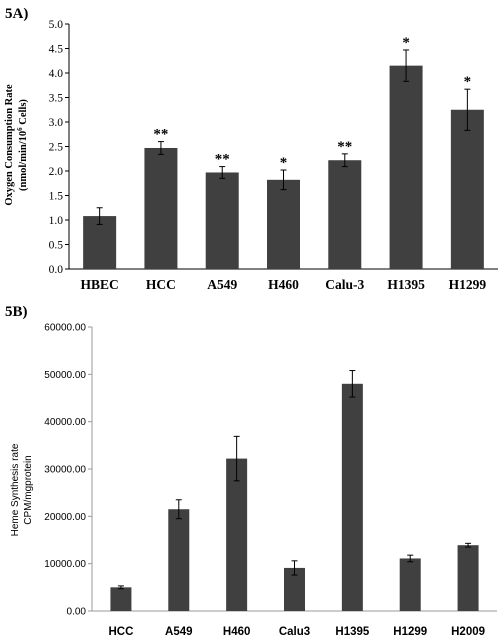  Describe the element at coordinates (22, 489) in the screenshot. I see `panel-b-y-axis-label: Heme Synthesis rate CPM/mgprotein` at that location.